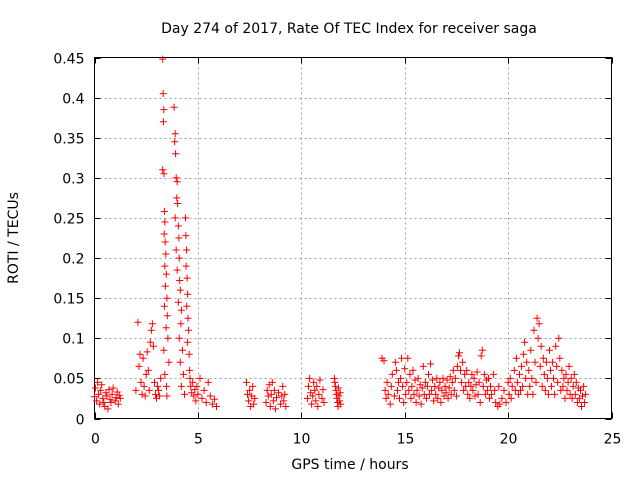 The image size is (640, 480). What do you see at coordinates (68, 380) in the screenshot?
I see `y-tick-label: 0.05` at bounding box center [68, 380].